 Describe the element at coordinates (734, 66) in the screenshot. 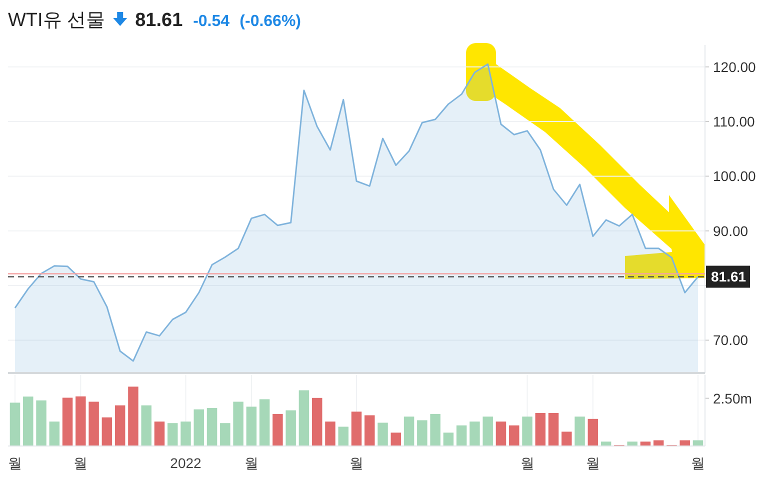

I see `y-tick-label: 120.00` at that location.